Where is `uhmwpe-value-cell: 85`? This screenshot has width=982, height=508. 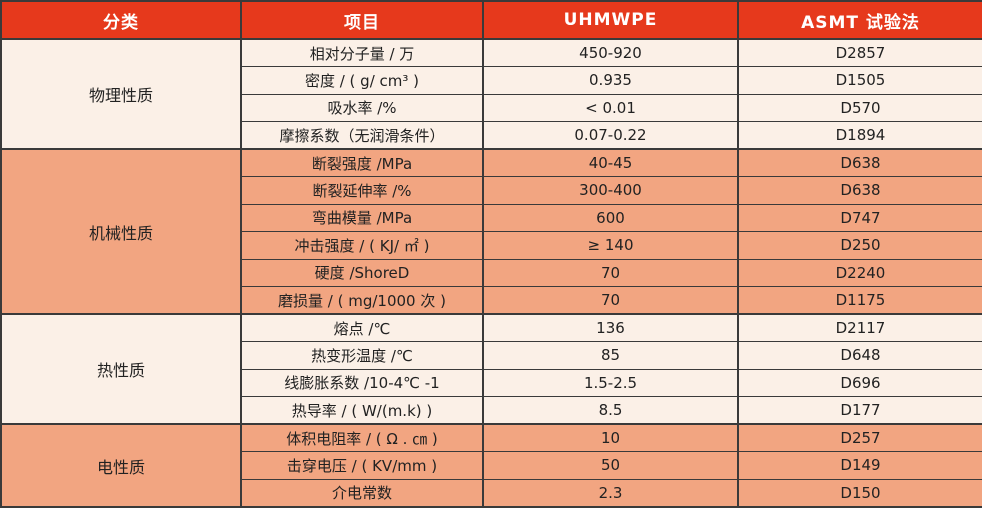
uhmwpe-value-cell: 85 is located at coordinates (610, 355).